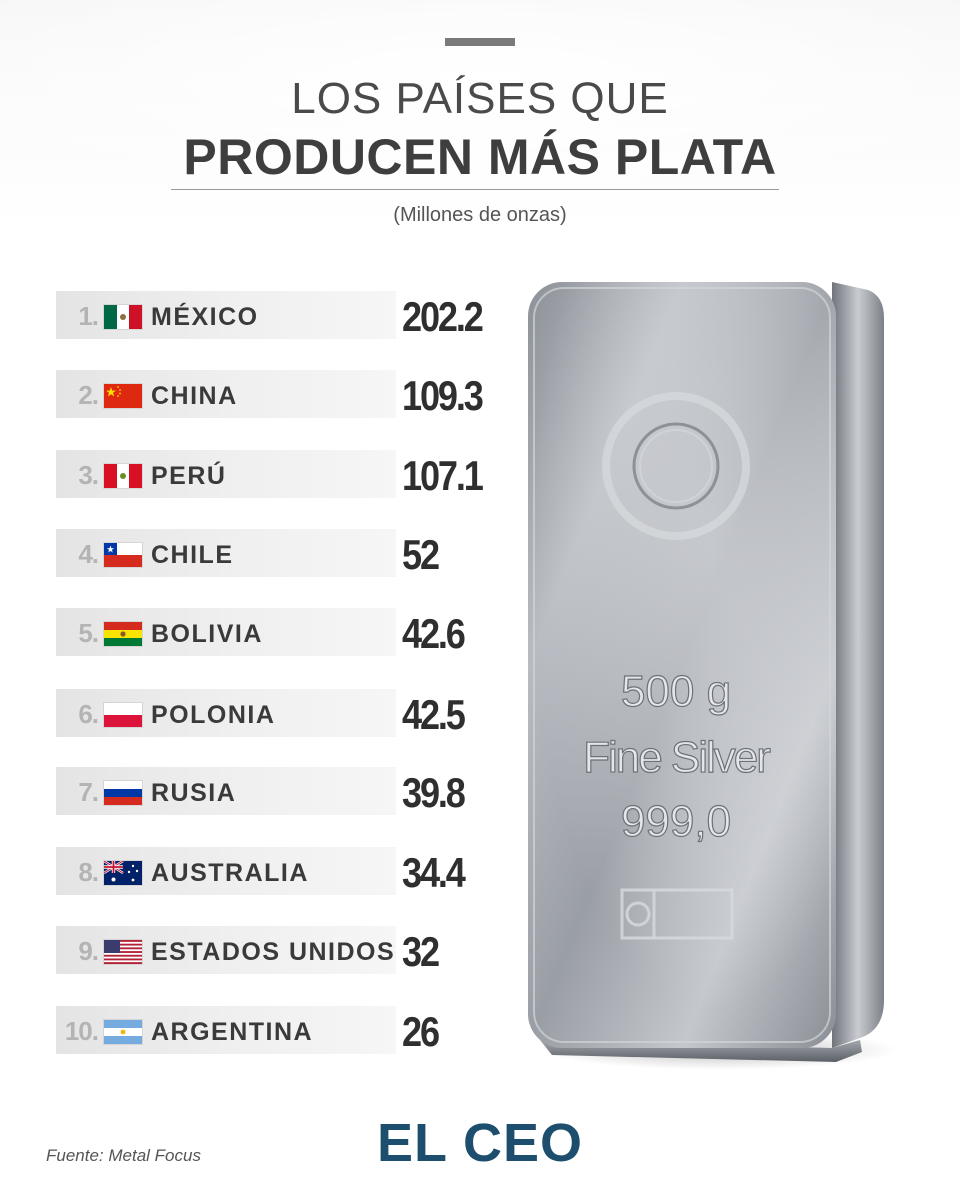 The width and height of the screenshot is (960, 1200). I want to click on peru-flag-icon, so click(123, 476).